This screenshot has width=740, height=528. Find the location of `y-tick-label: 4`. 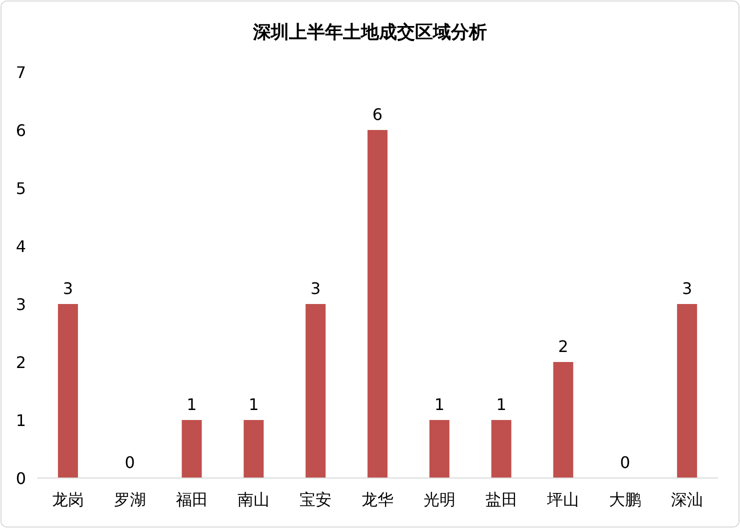

y-tick-label: 4 is located at coordinates (21, 246).